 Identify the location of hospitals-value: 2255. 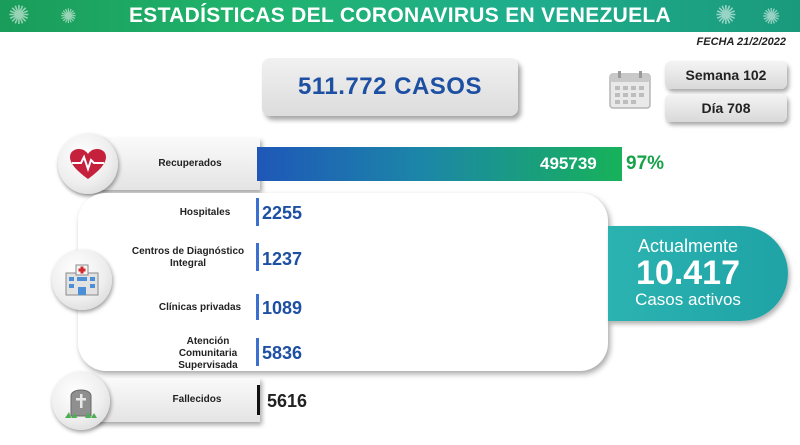
(282, 213).